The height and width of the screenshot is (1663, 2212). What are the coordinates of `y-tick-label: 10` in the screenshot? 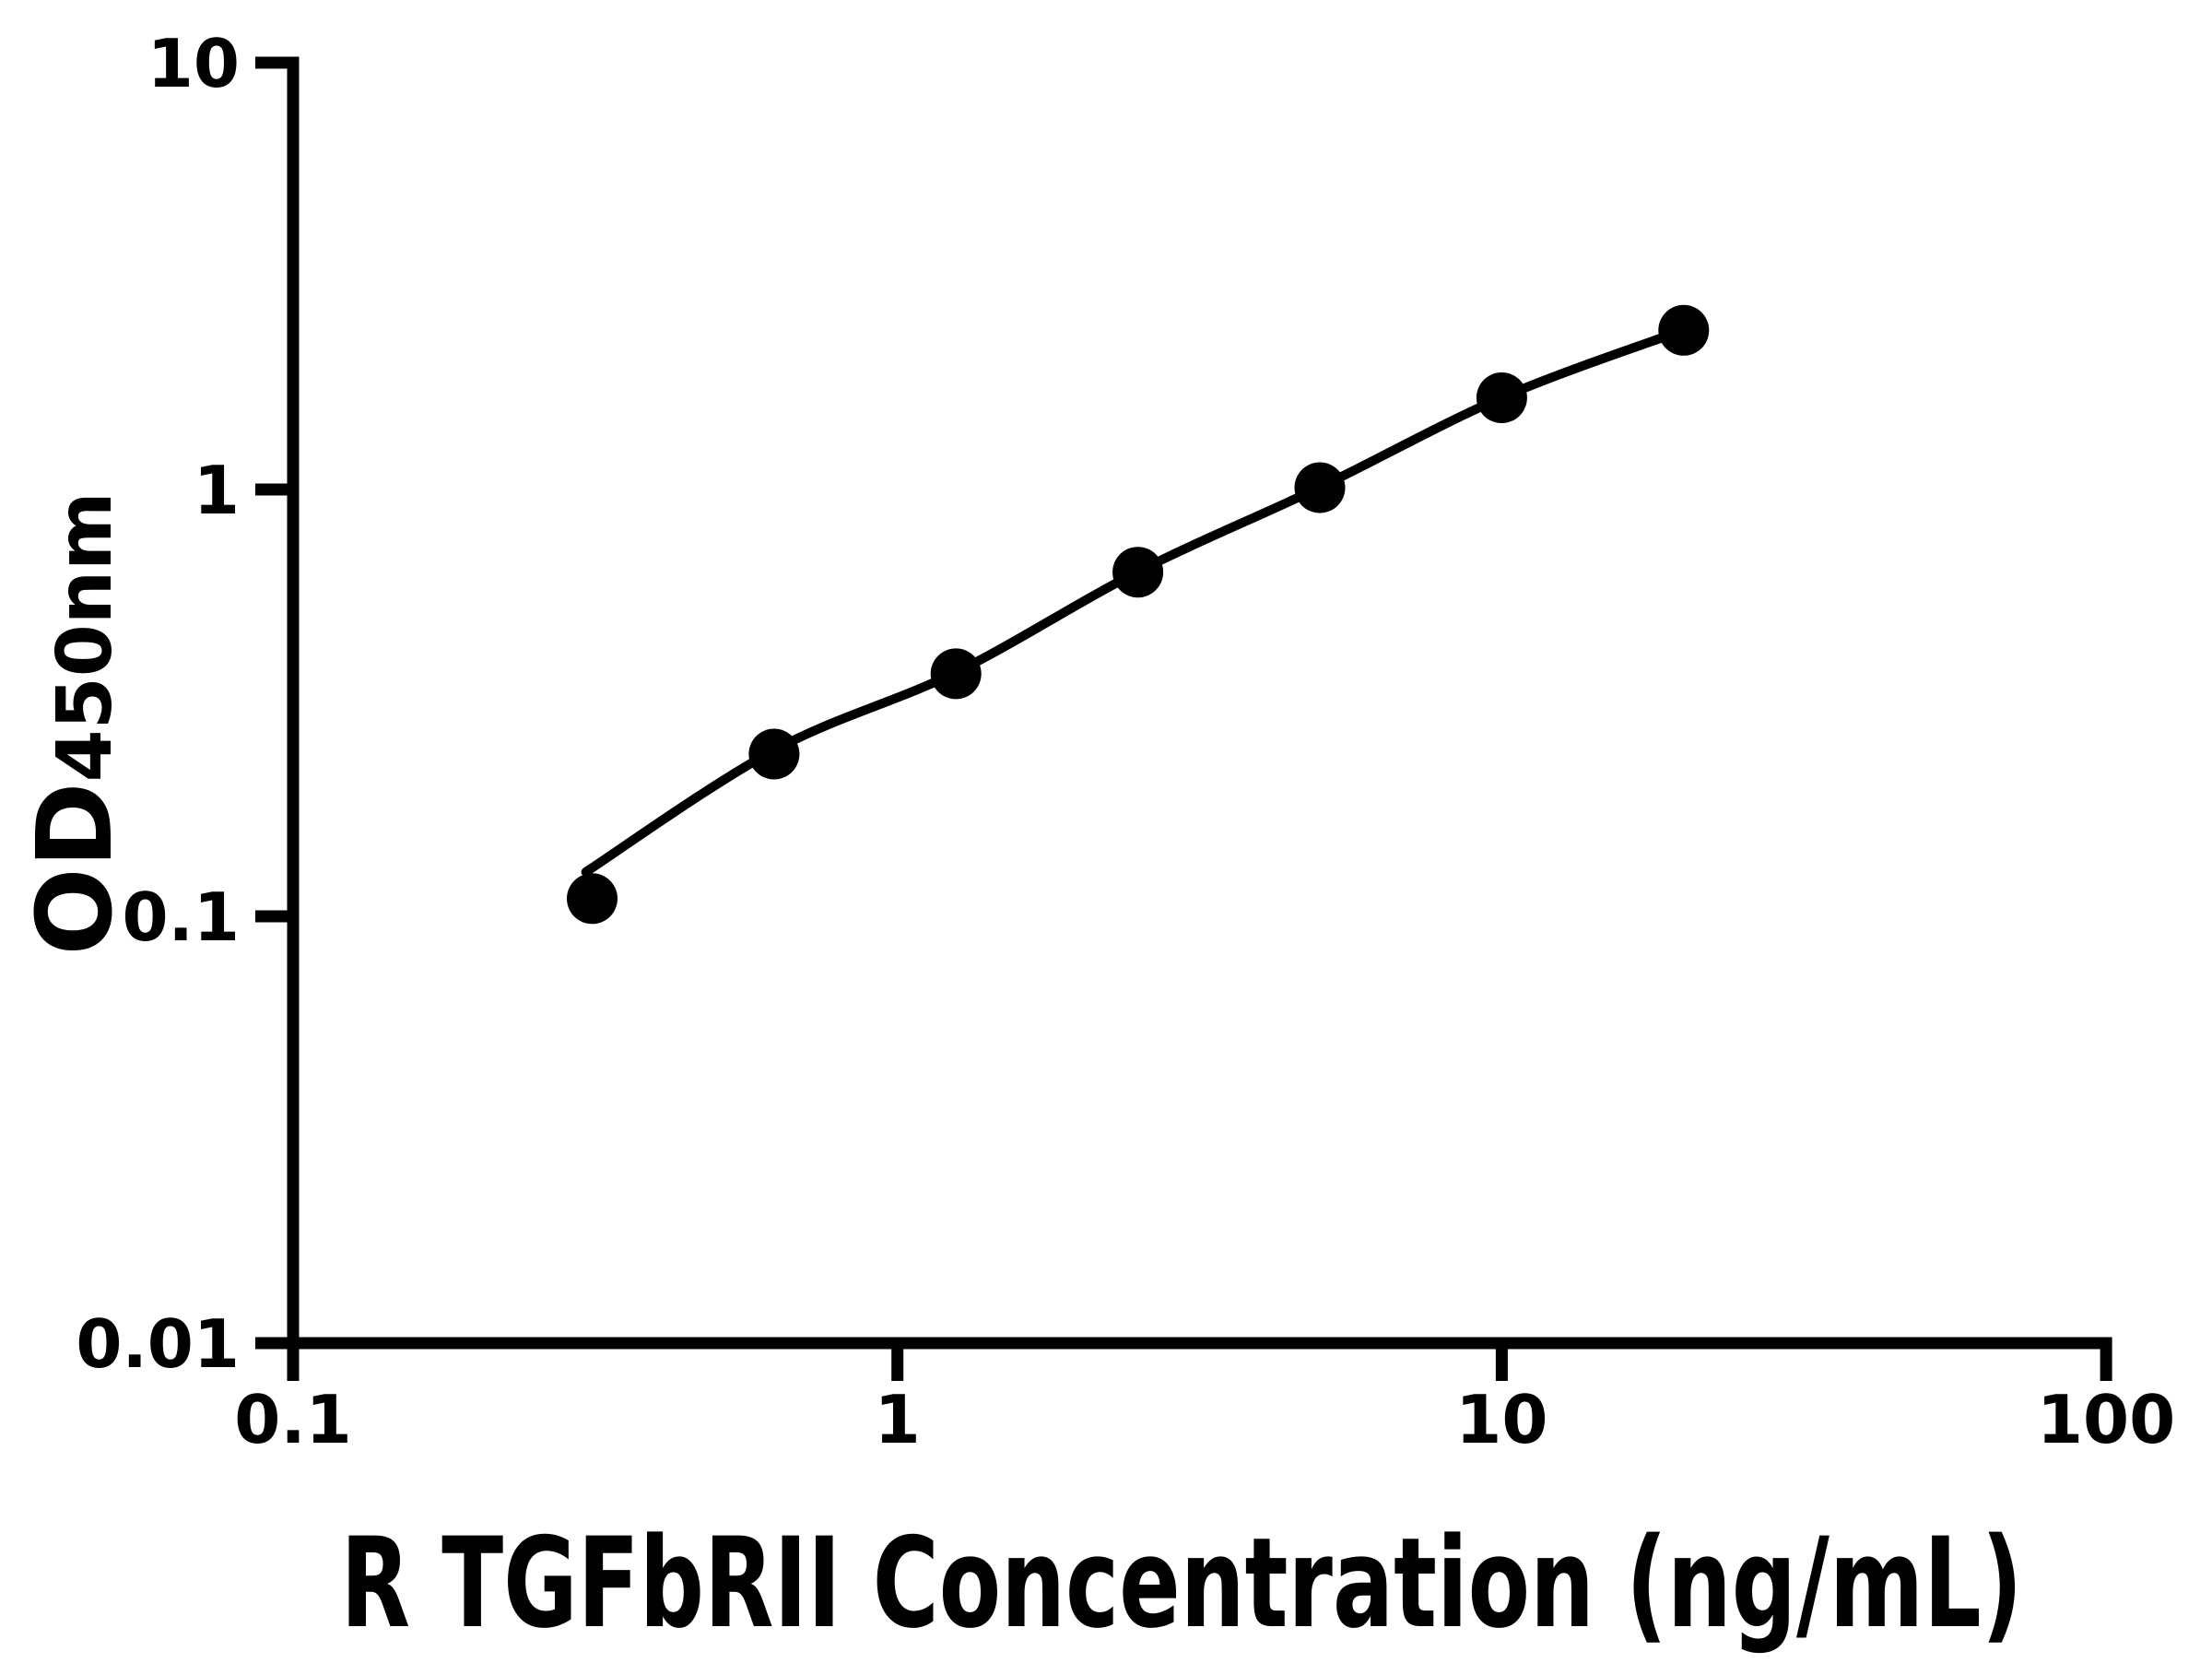 It's located at (193, 63).